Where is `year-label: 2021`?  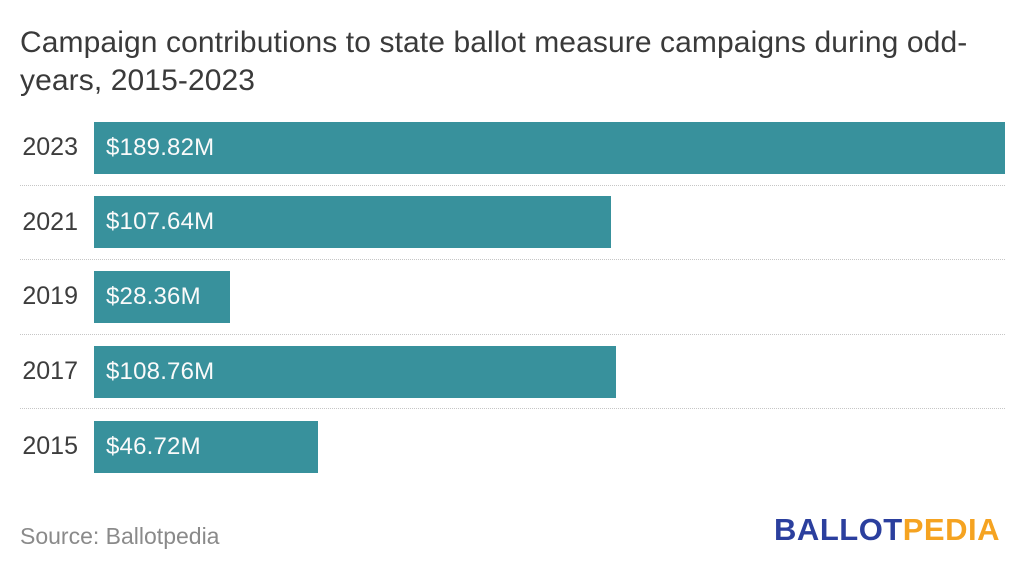 year-label: 2021 is located at coordinates (50, 221).